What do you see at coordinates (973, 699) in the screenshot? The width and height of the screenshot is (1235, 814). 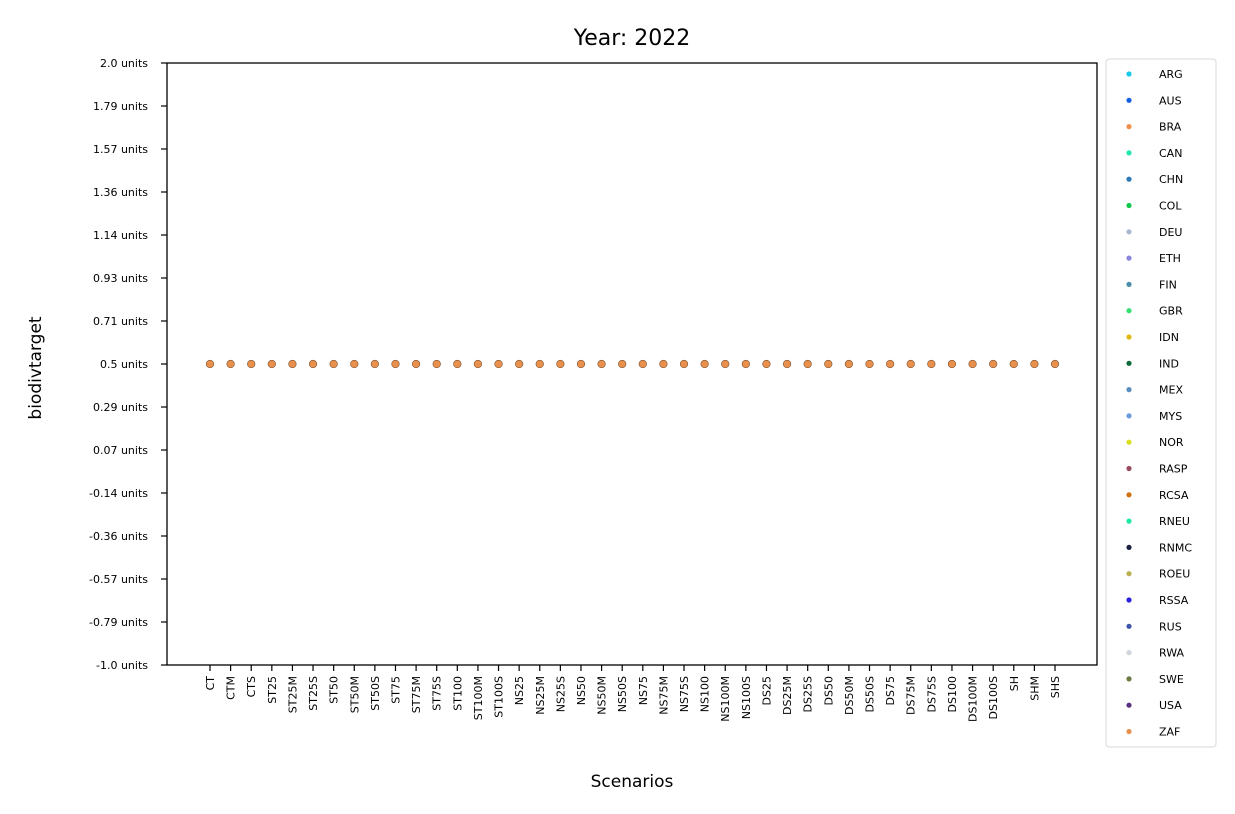 I see `x-tick-label: DS100M` at bounding box center [973, 699].